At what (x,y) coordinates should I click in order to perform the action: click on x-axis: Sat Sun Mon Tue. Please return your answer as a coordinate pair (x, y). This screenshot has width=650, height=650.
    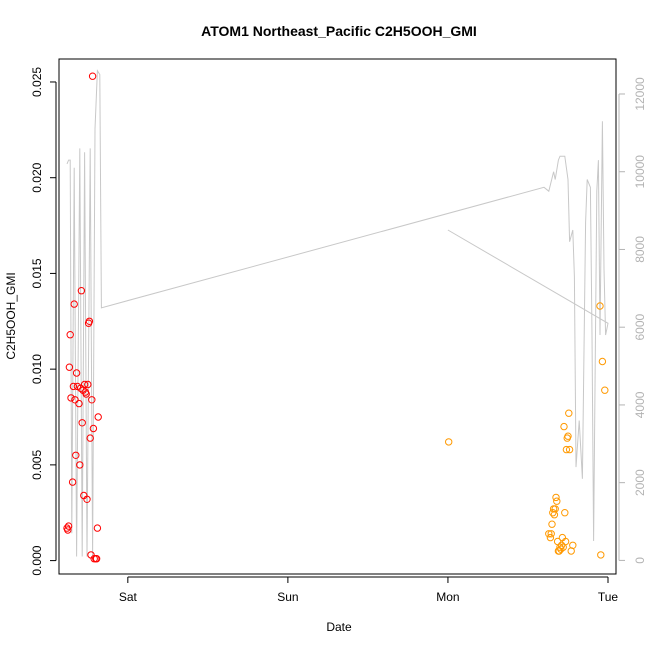
    Looking at the image, I should click on (369, 590).